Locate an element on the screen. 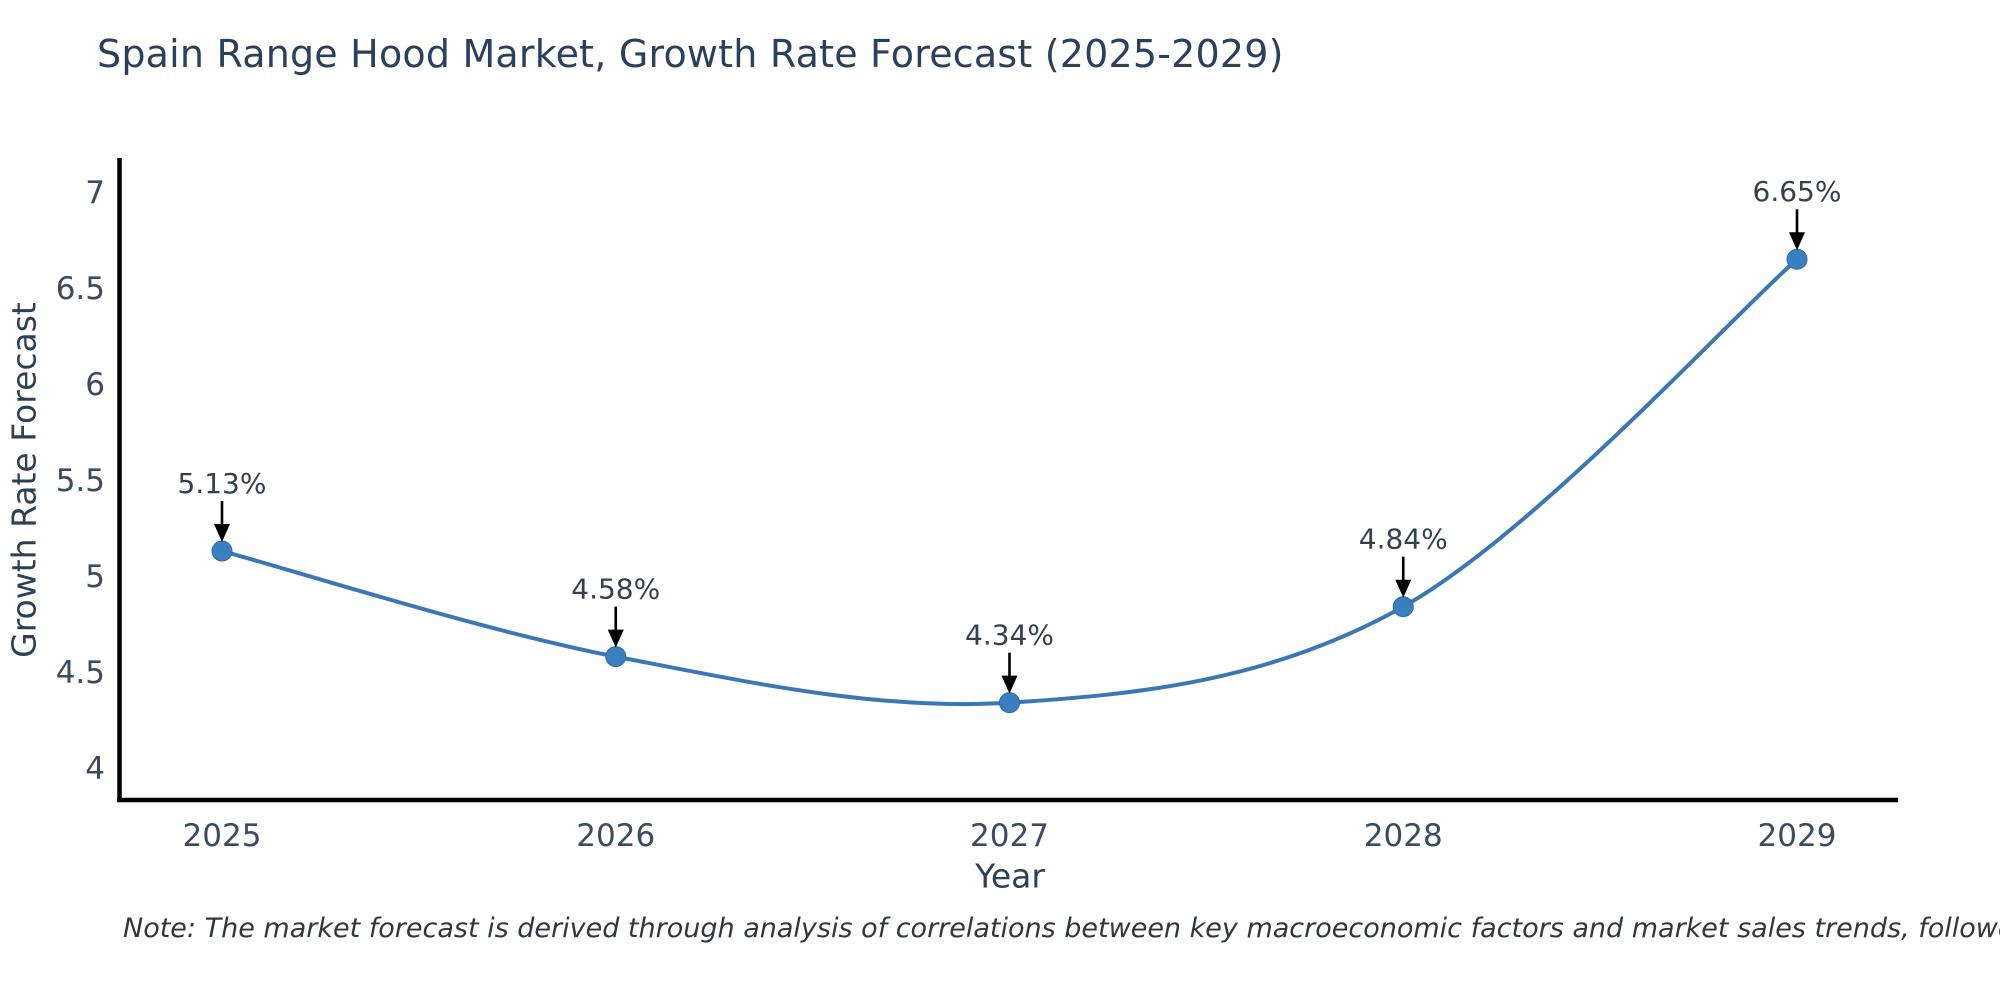 The height and width of the screenshot is (1000, 2000). point-value-label: 4.34% is located at coordinates (1009, 635).